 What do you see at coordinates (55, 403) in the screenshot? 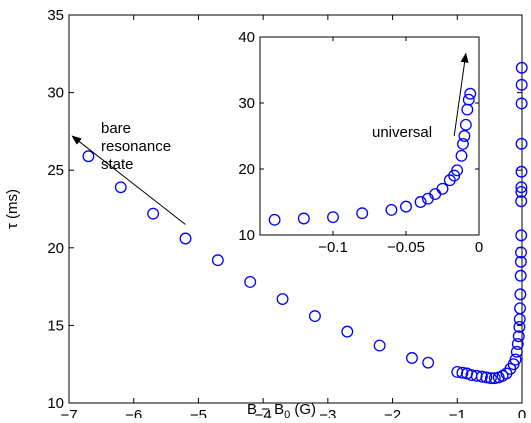
I see `main-ytick-label: 10` at bounding box center [55, 403].